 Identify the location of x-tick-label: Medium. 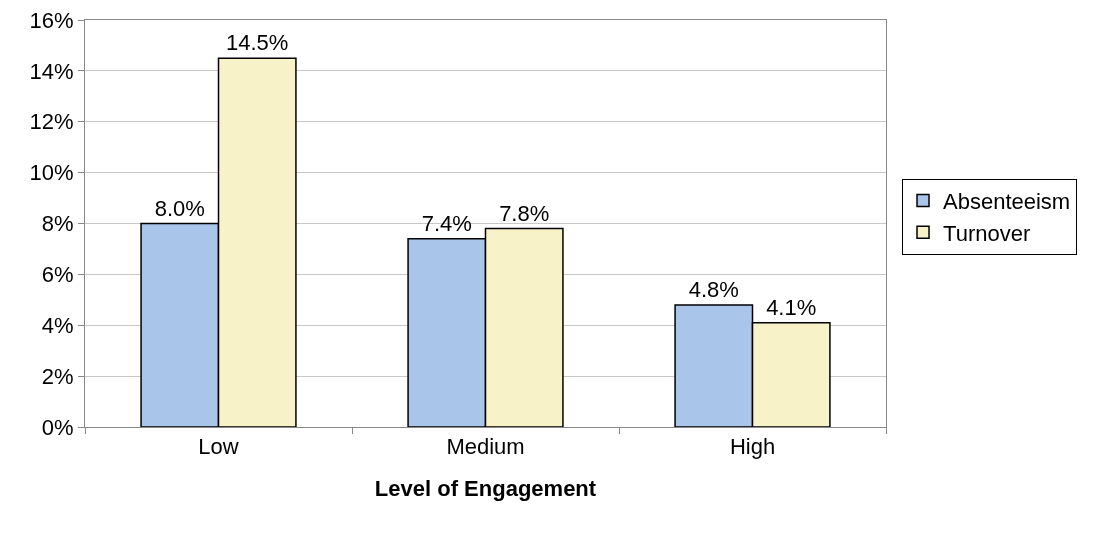
(485, 447).